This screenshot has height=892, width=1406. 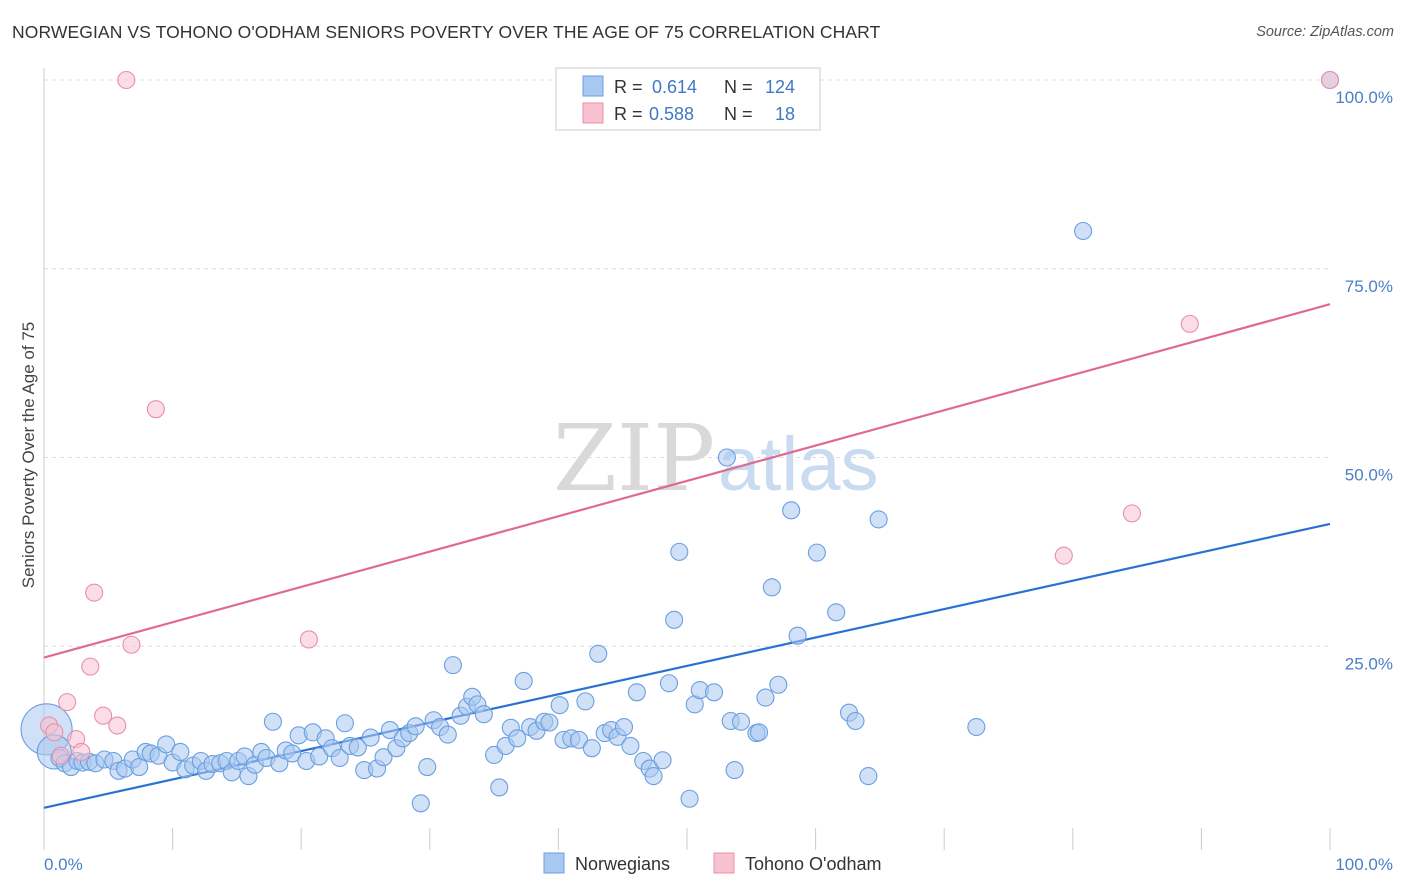 I want to click on legend-n-value-0: 124, so click(x=780, y=87).